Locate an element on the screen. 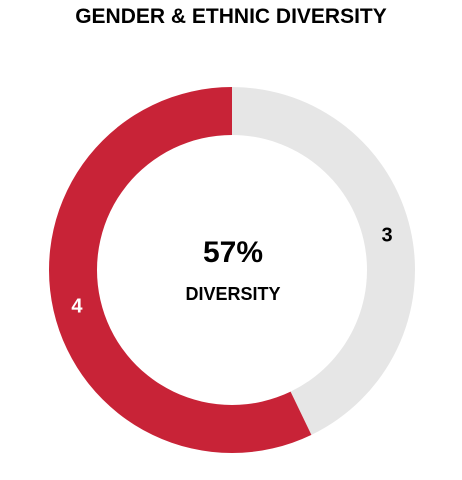  center-percentage: 57% is located at coordinates (233, 252).